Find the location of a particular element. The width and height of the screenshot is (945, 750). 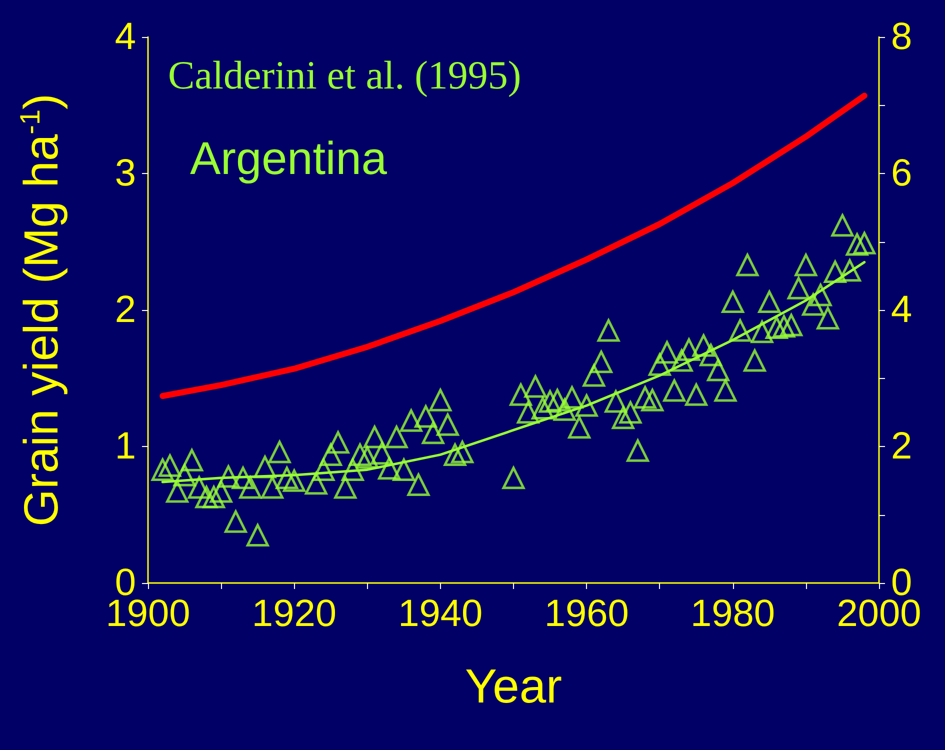

annotation: Calderini et al. (1995) is located at coordinates (345, 75).